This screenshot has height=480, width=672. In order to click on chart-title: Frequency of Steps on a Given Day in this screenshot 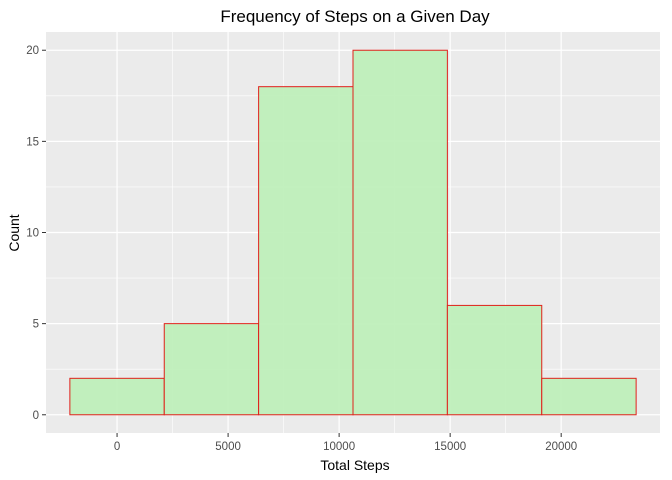, I will do `click(355, 16)`.